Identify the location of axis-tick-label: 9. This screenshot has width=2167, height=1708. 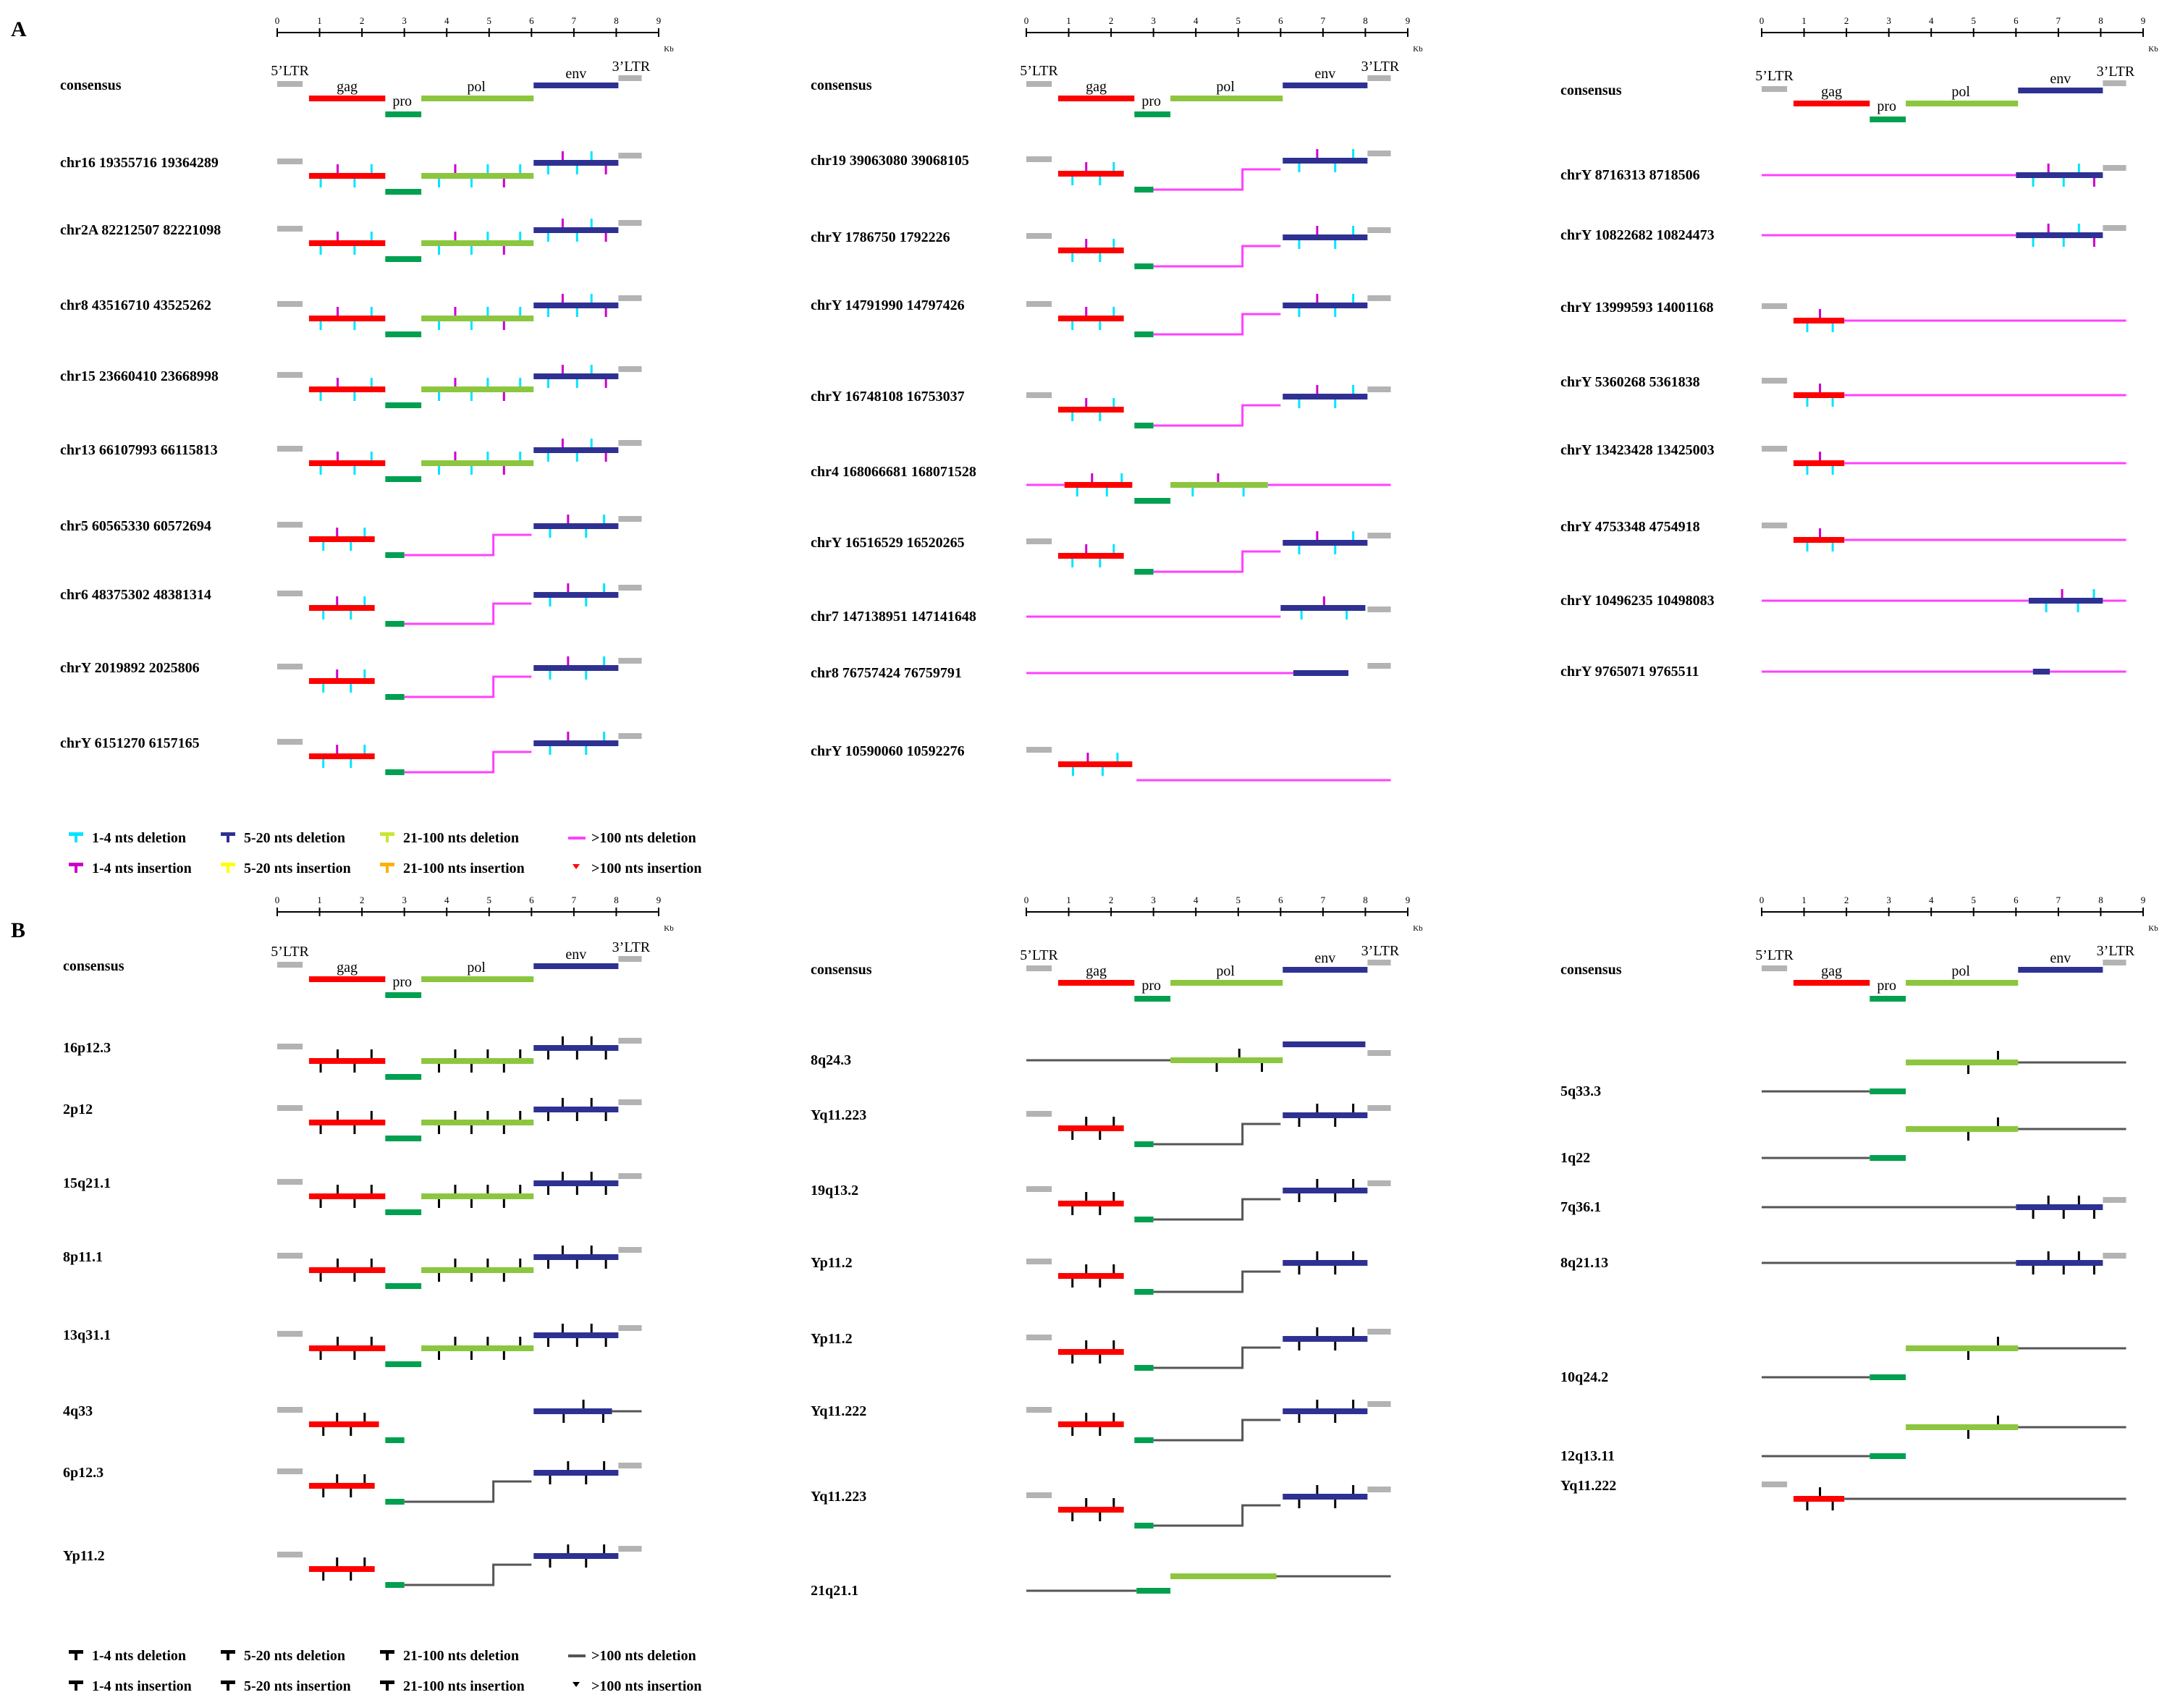
(2143, 900).